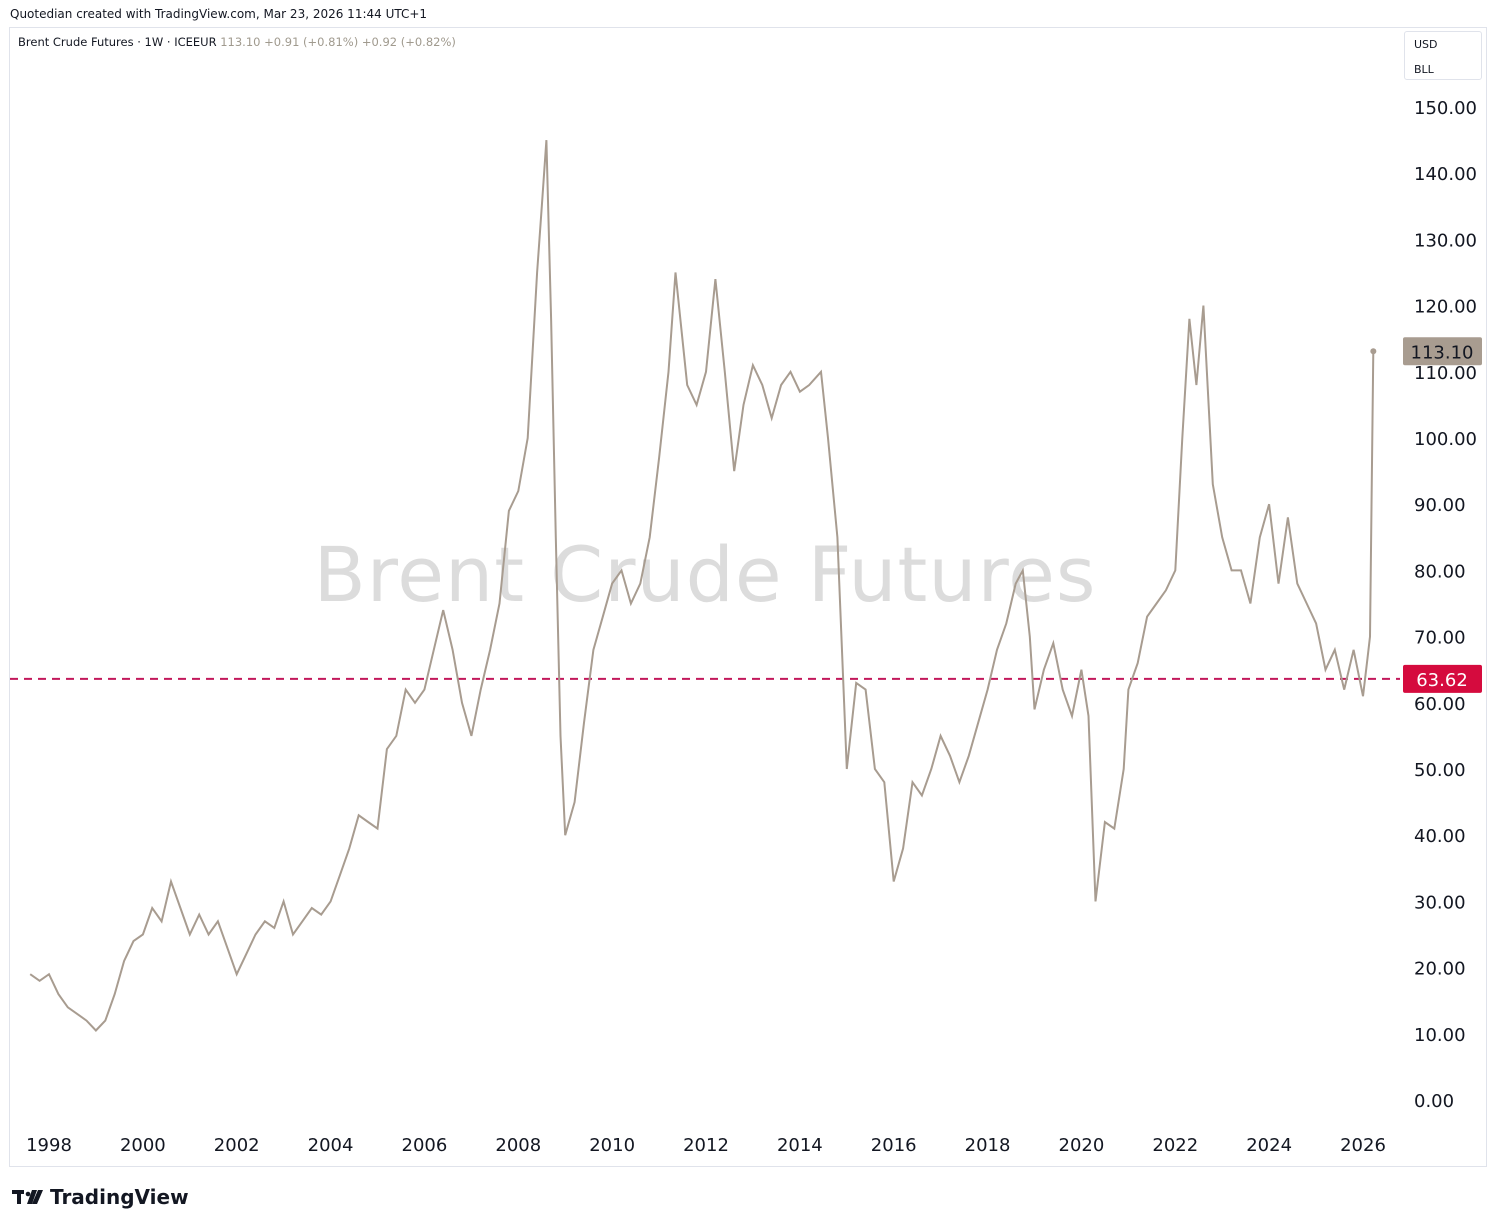 The image size is (1497, 1228). What do you see at coordinates (1440, 770) in the screenshot?
I see `y-tick-label: 50.00` at bounding box center [1440, 770].